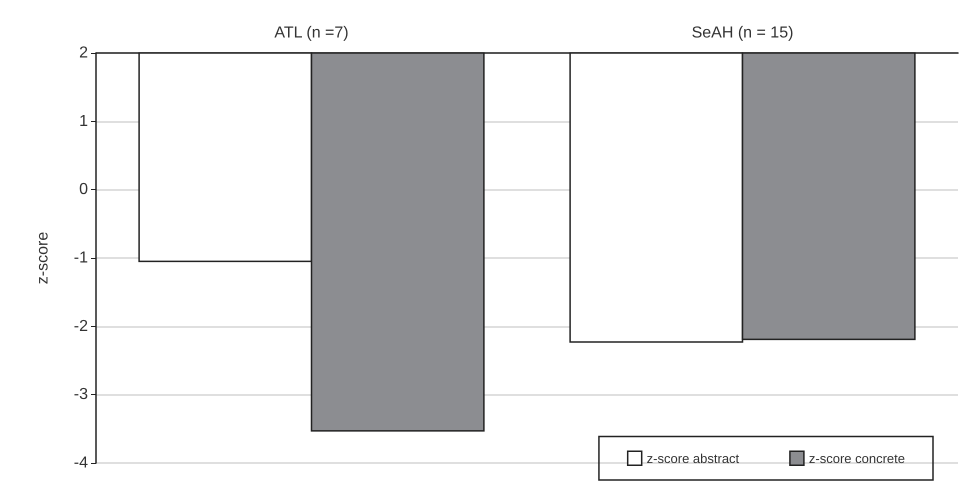 This screenshot has width=978, height=482. What do you see at coordinates (83, 121) in the screenshot?
I see `y-tick-label: 1` at bounding box center [83, 121].